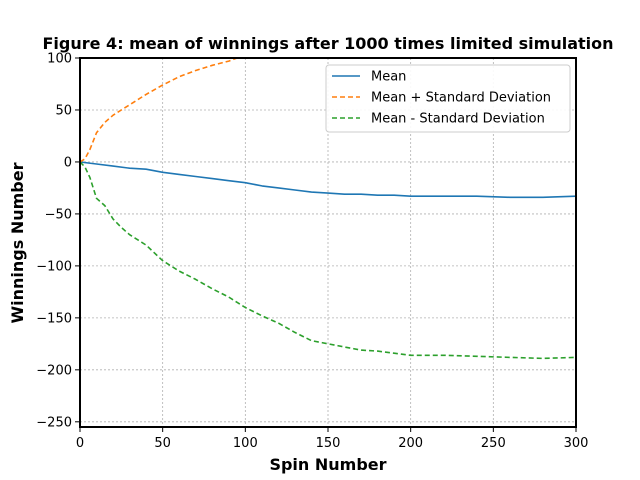 Image resolution: width=640 pixels, height=480 pixels. What do you see at coordinates (576, 443) in the screenshot?
I see `x-tick-label: 300` at bounding box center [576, 443].